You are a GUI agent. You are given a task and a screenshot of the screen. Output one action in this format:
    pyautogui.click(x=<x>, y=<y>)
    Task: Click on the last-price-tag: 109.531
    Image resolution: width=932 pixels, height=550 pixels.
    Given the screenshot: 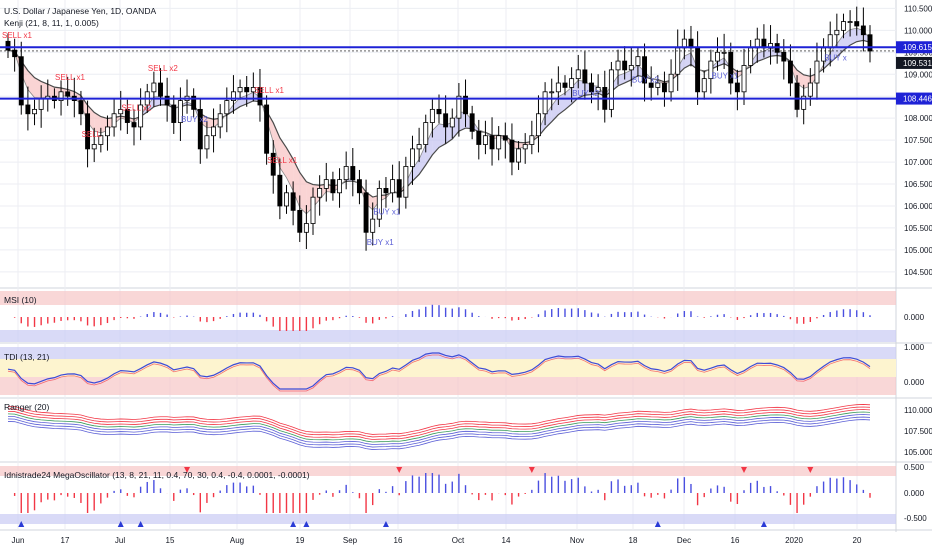 What is the action you would take?
    pyautogui.click(x=917, y=63)
    